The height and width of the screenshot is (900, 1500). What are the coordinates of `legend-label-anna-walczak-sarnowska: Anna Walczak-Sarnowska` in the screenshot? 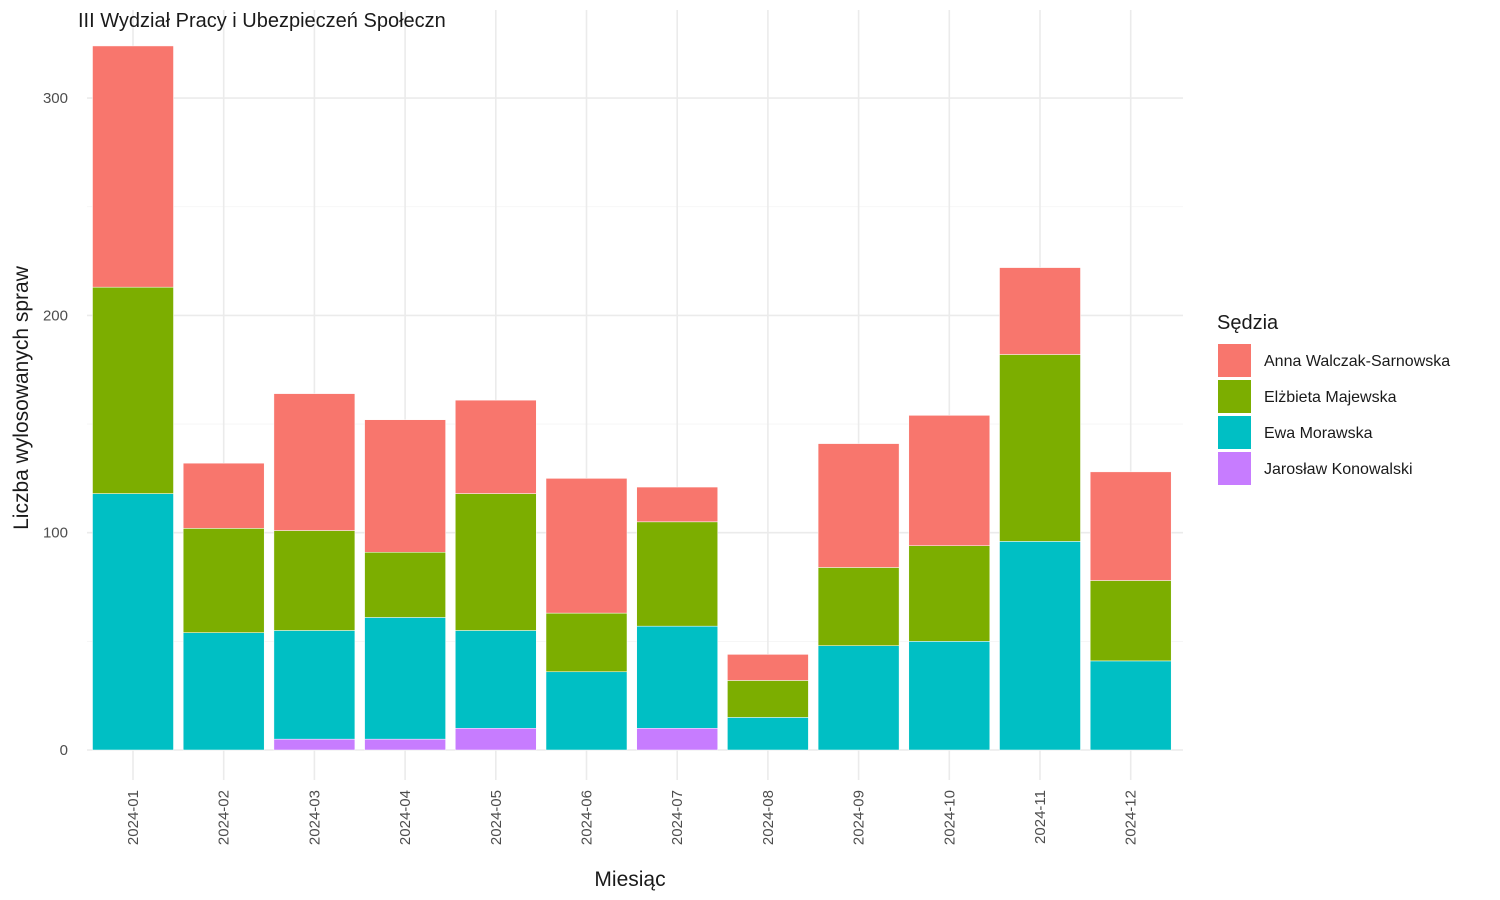 It's located at (1357, 361).